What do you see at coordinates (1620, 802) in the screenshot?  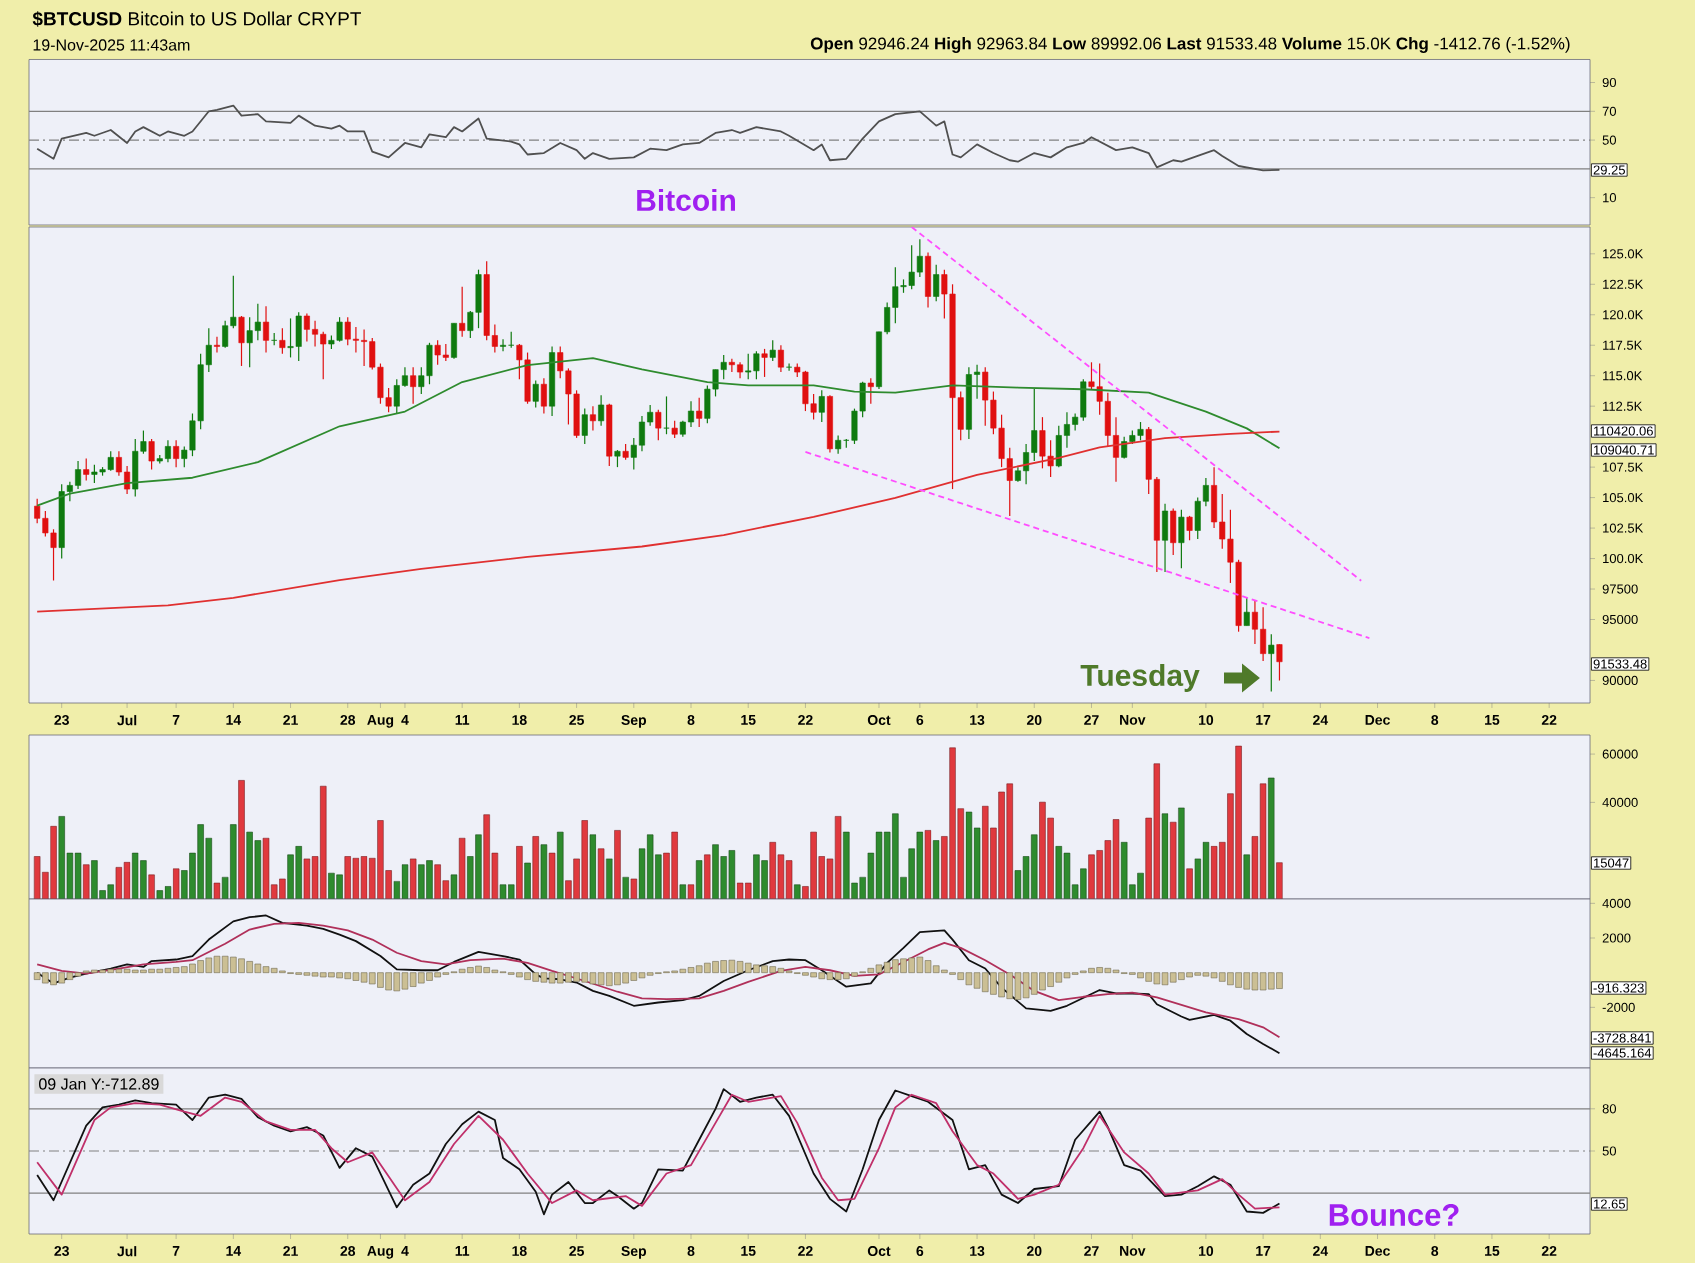 I see `y-tick-label: 40000` at bounding box center [1620, 802].